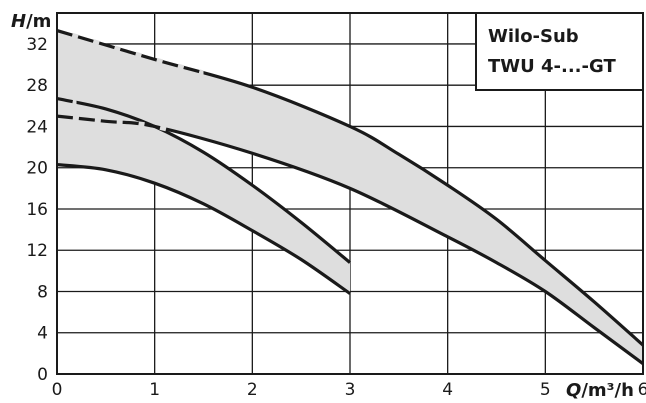 Image resolution: width=646 pixels, height=403 pixels. Describe the element at coordinates (607, 390) in the screenshot. I see `x-axis-unit: /m³/h` at that location.